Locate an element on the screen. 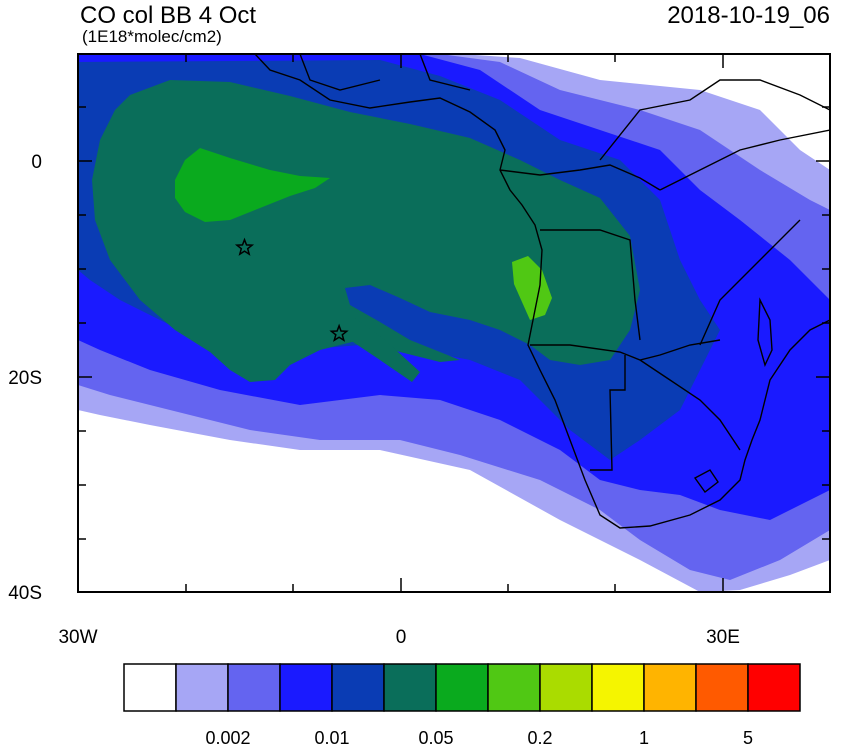 This screenshot has height=747, width=850. field-level-6-north is located at coordinates (252, 185).